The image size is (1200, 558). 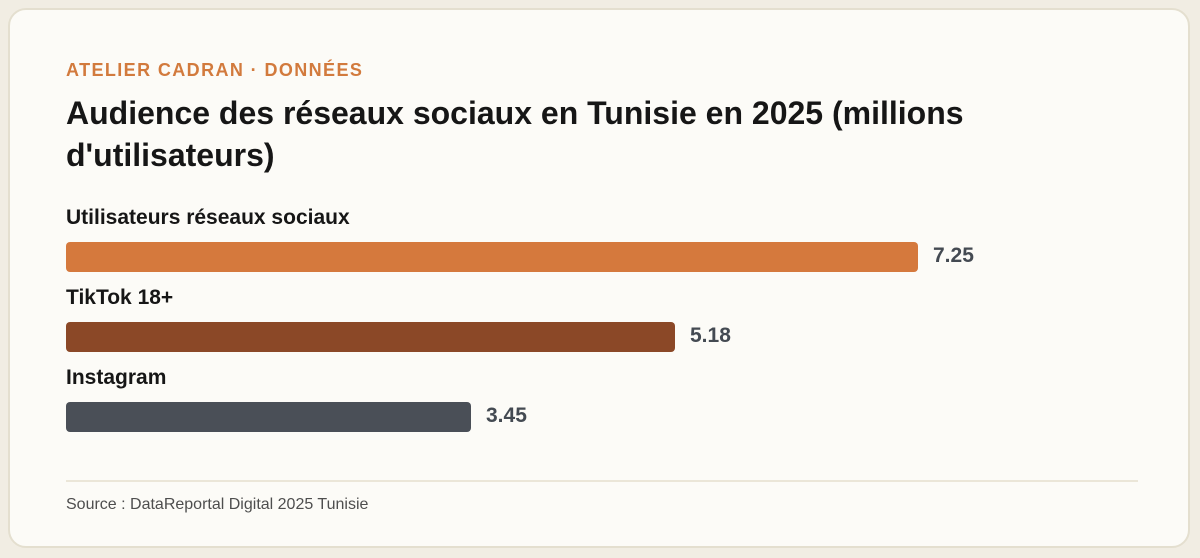 What do you see at coordinates (215, 70) in the screenshot?
I see `eyebrow-label: ATELIER CADRAN · DONNÉES` at bounding box center [215, 70].